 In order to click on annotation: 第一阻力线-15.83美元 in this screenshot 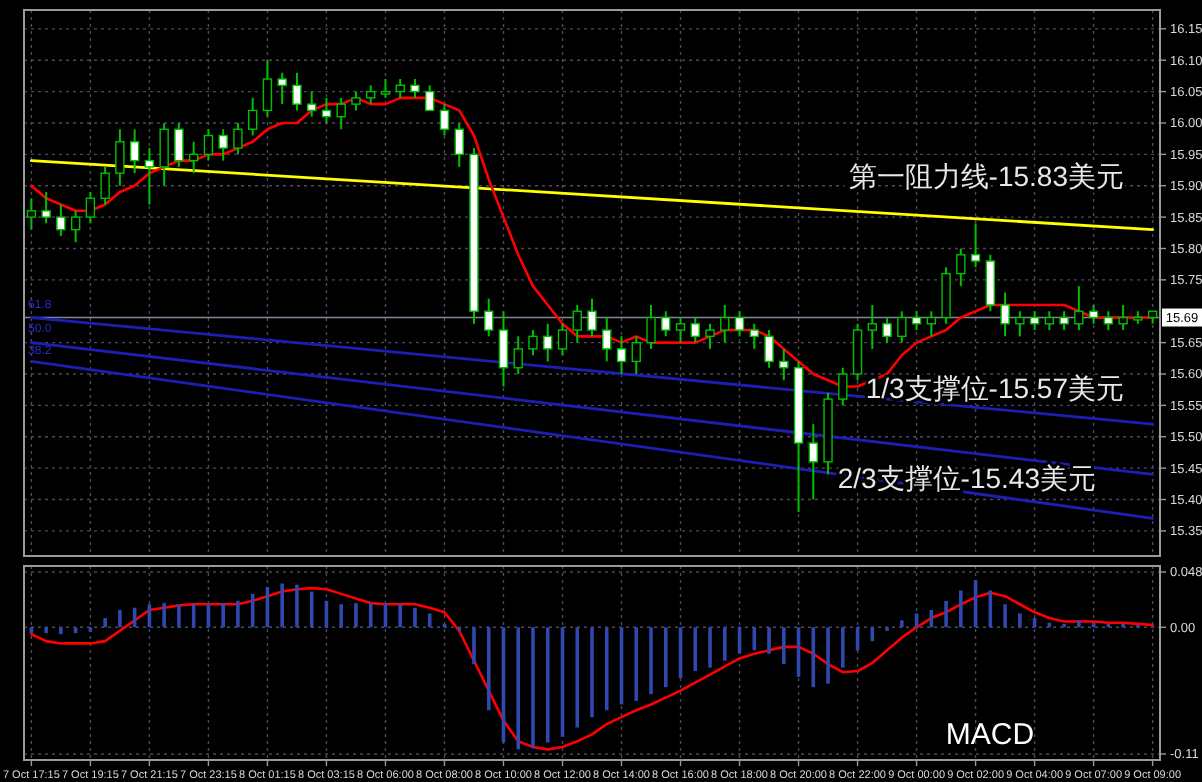, I will do `click(986, 176)`.